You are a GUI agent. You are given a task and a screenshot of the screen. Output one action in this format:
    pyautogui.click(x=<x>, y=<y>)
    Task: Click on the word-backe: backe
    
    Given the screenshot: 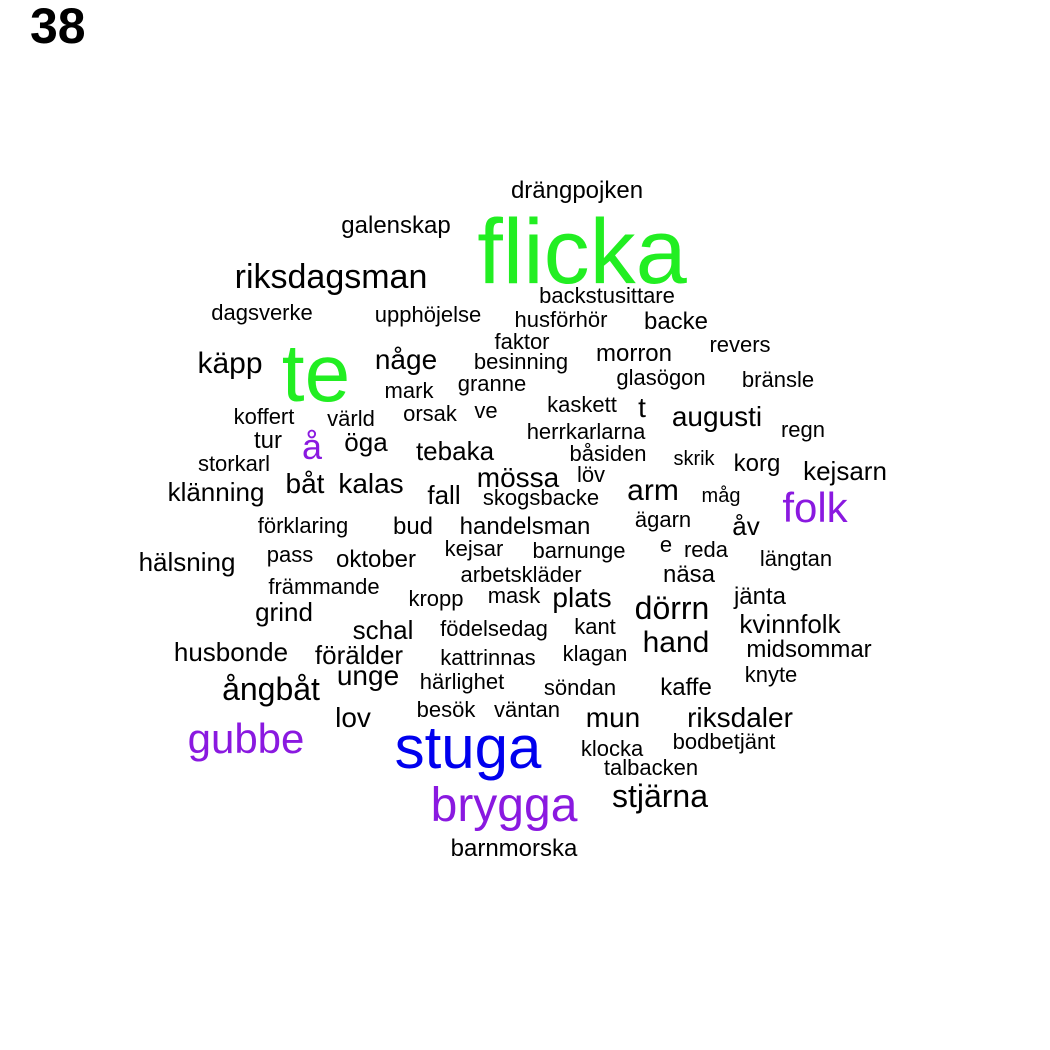 What is the action you would take?
    pyautogui.click(x=676, y=321)
    